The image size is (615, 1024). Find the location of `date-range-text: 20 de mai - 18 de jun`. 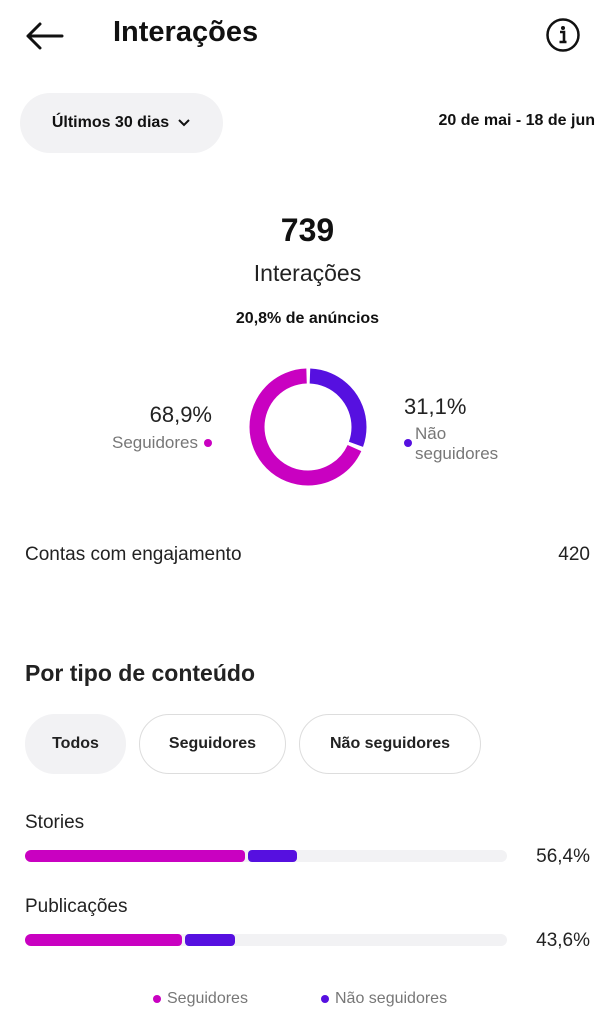

date-range-text: 20 de mai - 18 de jun is located at coordinates (517, 120).